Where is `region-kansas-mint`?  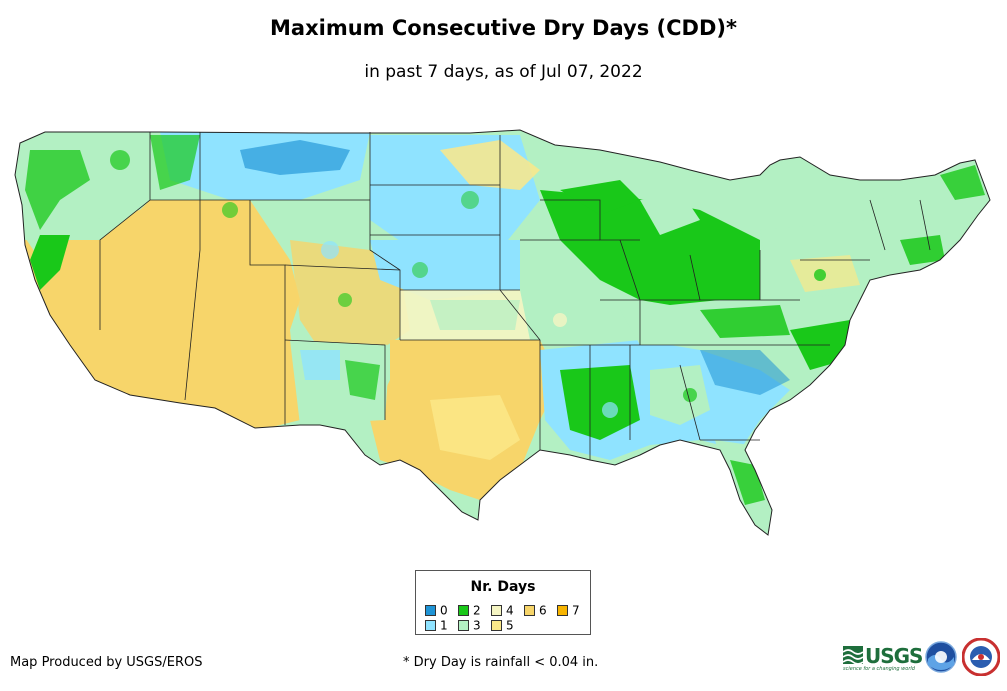 region-kansas-mint is located at coordinates (475, 315).